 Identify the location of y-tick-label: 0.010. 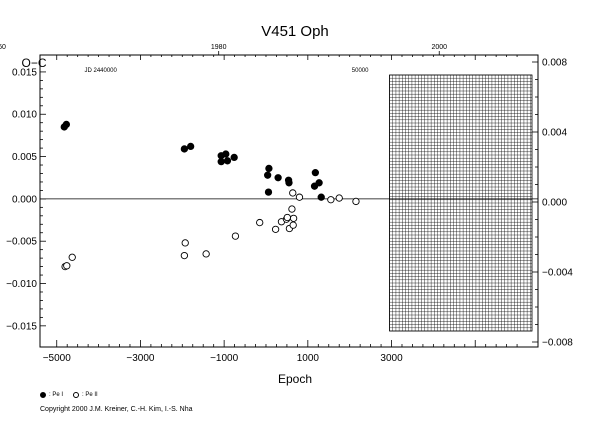
(24, 115).